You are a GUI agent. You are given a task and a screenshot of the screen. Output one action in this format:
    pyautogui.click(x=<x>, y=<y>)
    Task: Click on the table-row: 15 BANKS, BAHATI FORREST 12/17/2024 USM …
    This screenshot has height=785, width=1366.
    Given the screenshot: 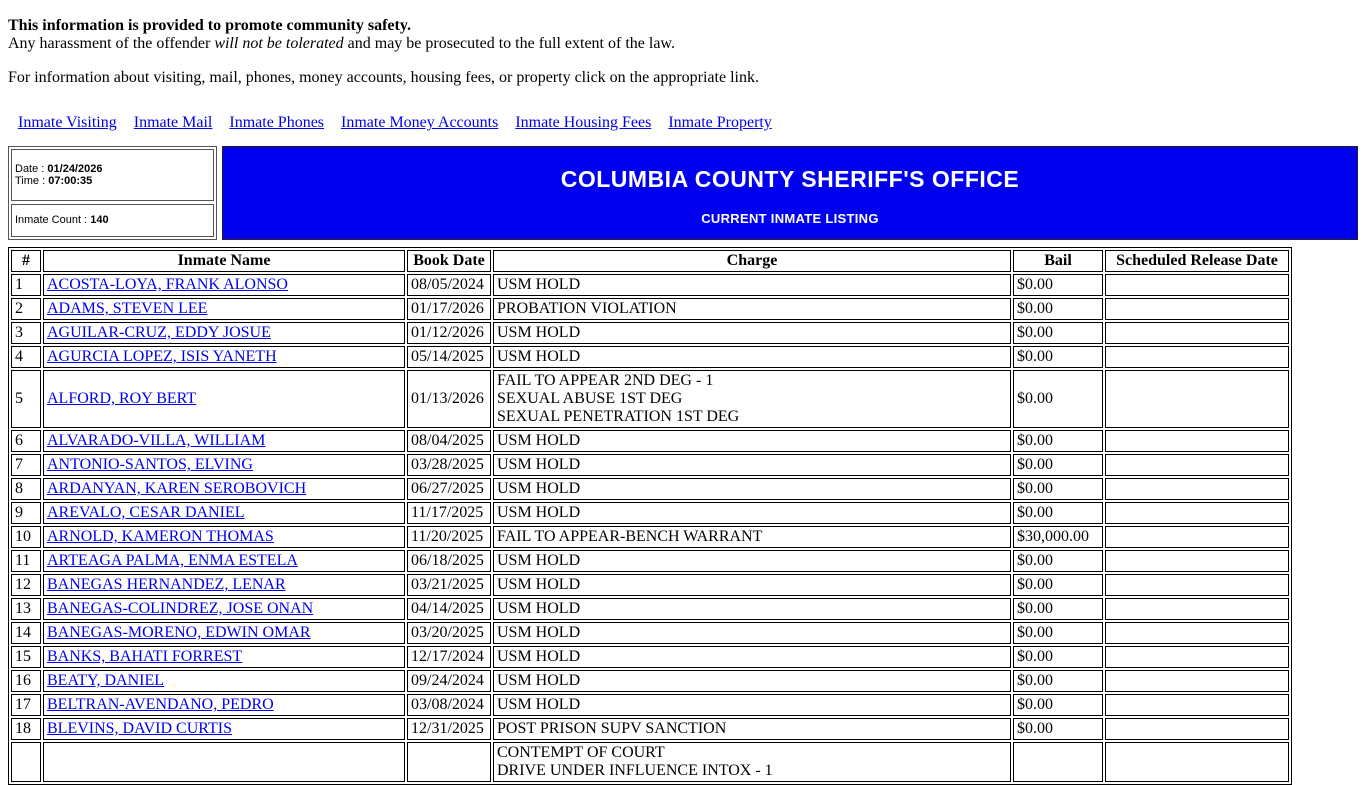 What is the action you would take?
    pyautogui.click(x=650, y=657)
    